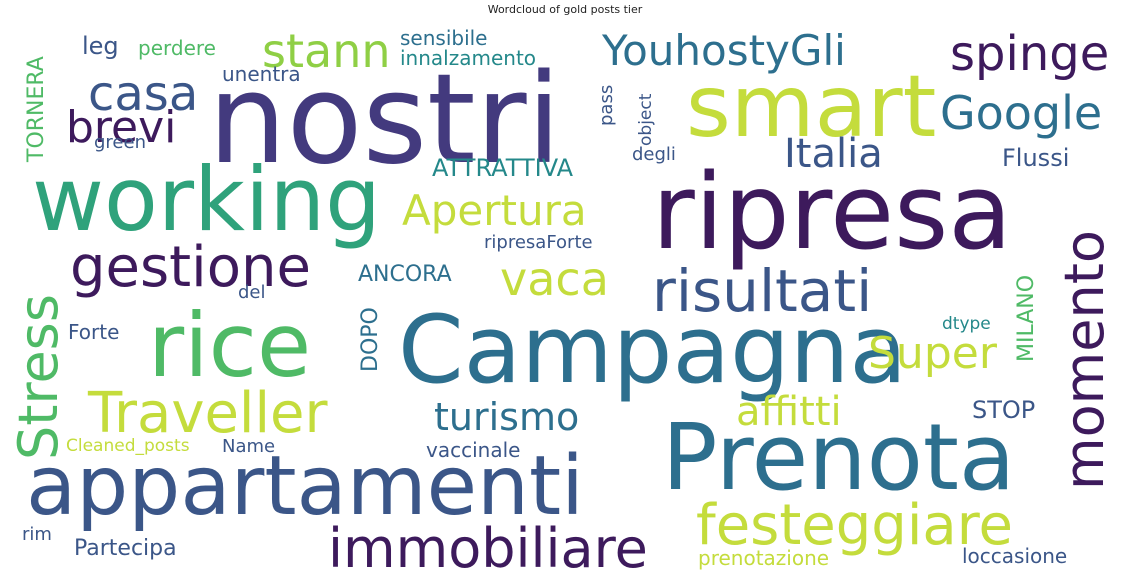 Image resolution: width=1130 pixels, height=588 pixels. What do you see at coordinates (966, 324) in the screenshot?
I see `word-dtype: dtype` at bounding box center [966, 324].